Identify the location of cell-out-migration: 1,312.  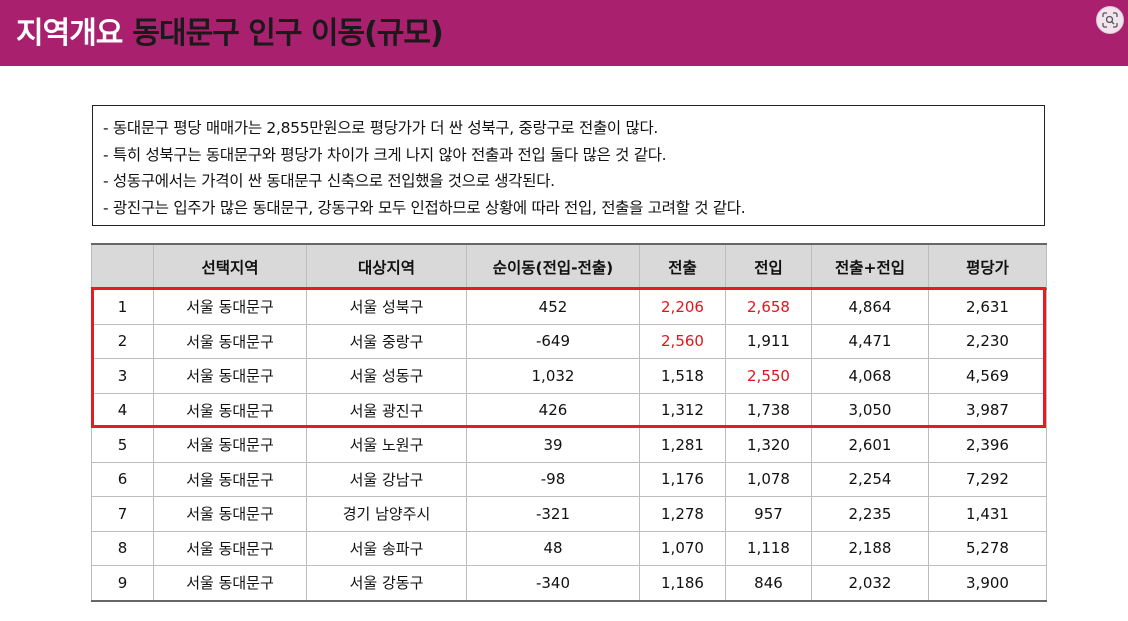
(682, 410).